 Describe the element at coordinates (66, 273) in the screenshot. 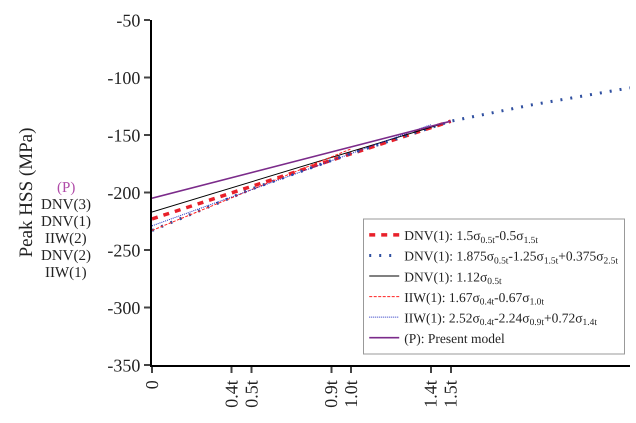

I see `text: IIW(1)` at that location.